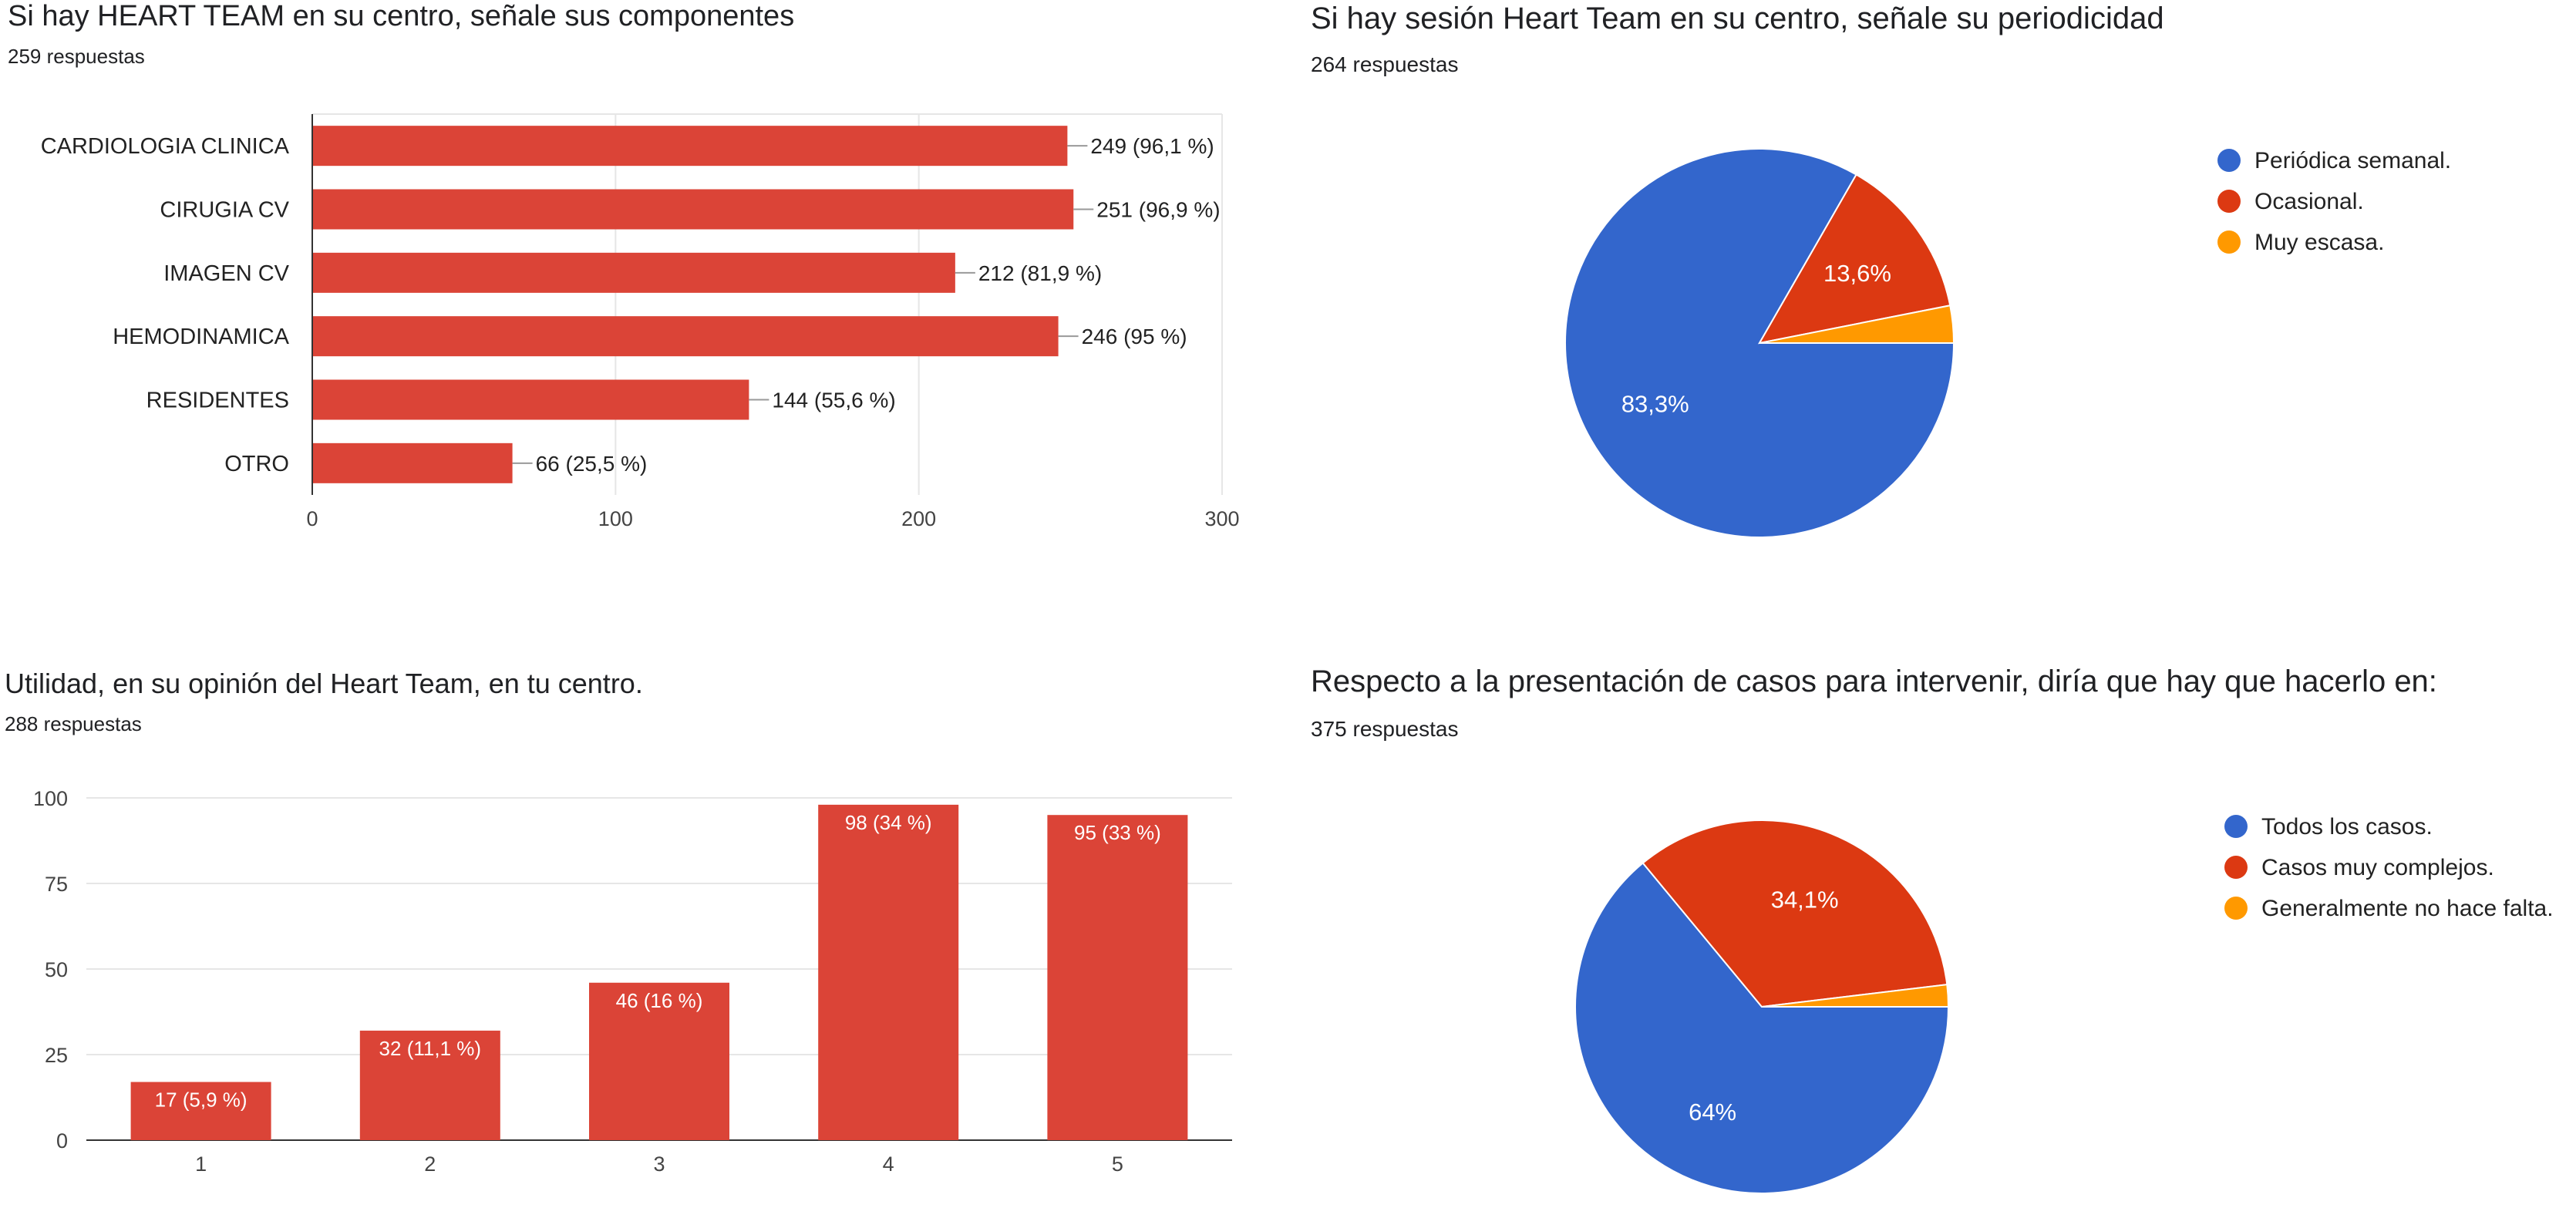 This screenshot has height=1208, width=2576. Describe the element at coordinates (76, 56) in the screenshot. I see `response-count: 259 respuestas` at that location.